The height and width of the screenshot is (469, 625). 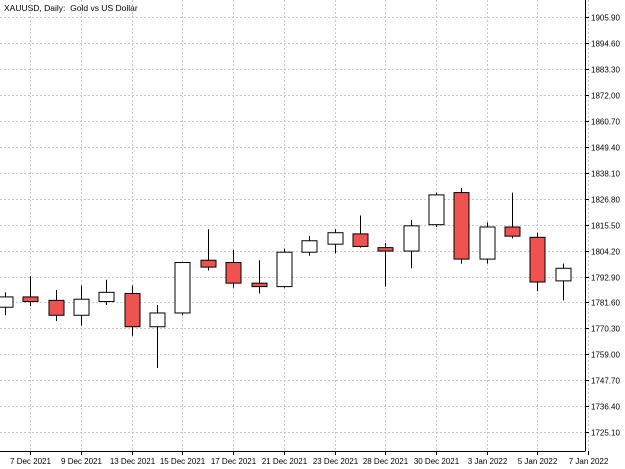 What do you see at coordinates (605, 381) in the screenshot?
I see `y-tick-label: 1747.70` at bounding box center [605, 381].